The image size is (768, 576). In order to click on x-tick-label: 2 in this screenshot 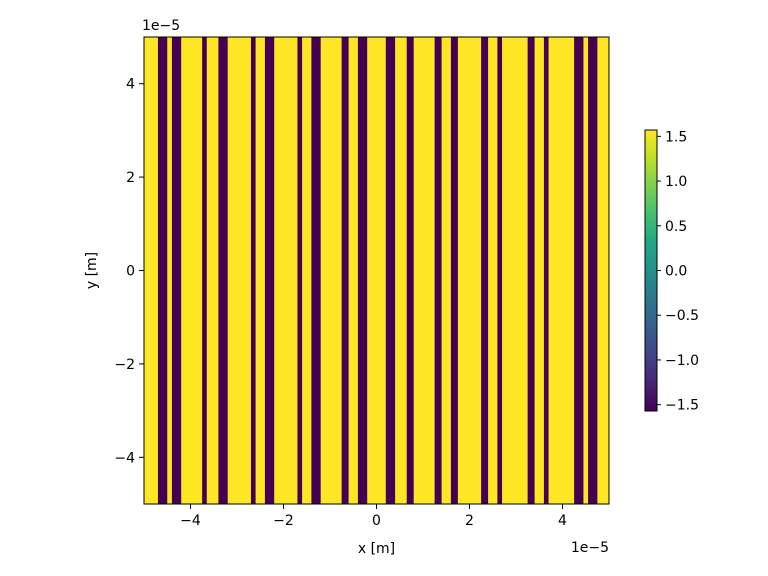, I will do `click(469, 521)`.